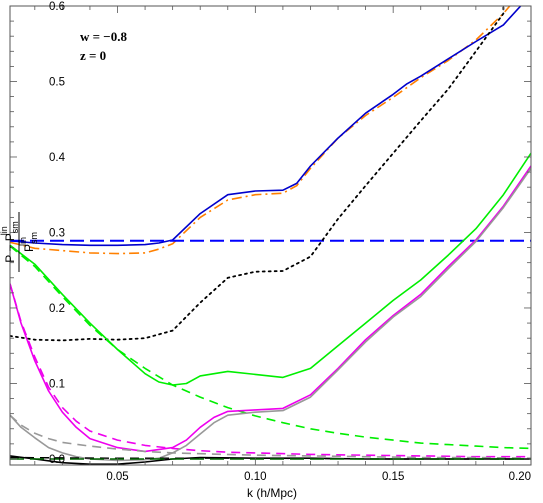 This screenshot has width=543, height=503. I want to click on x-axis-label: k (h/Mpc), so click(272, 493).